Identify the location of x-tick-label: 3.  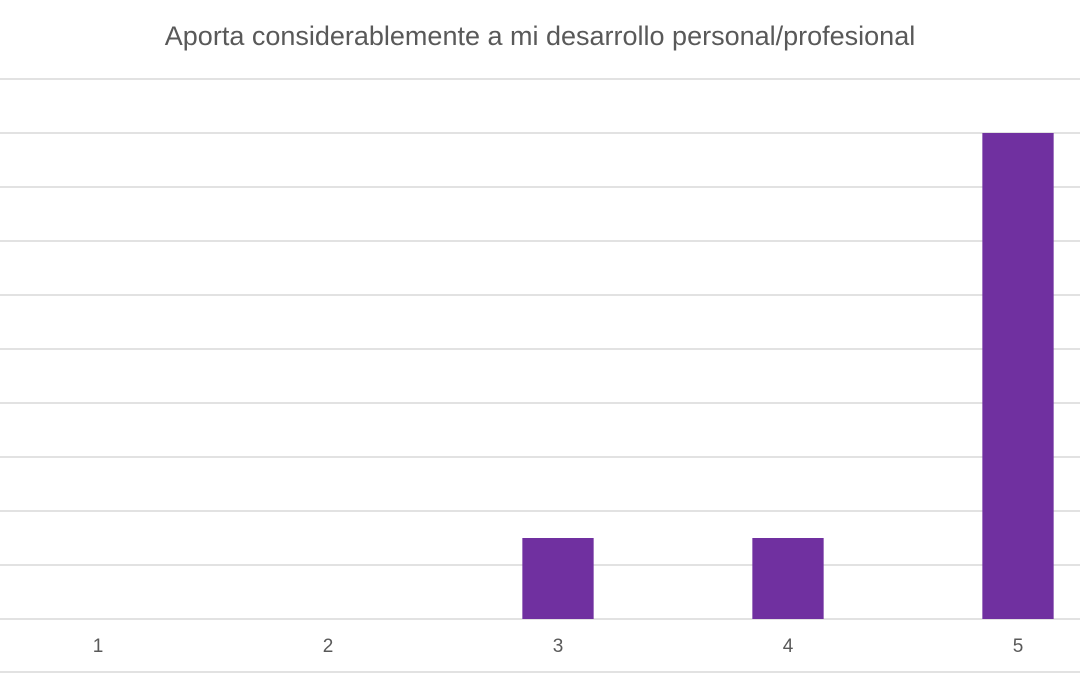
(558, 646).